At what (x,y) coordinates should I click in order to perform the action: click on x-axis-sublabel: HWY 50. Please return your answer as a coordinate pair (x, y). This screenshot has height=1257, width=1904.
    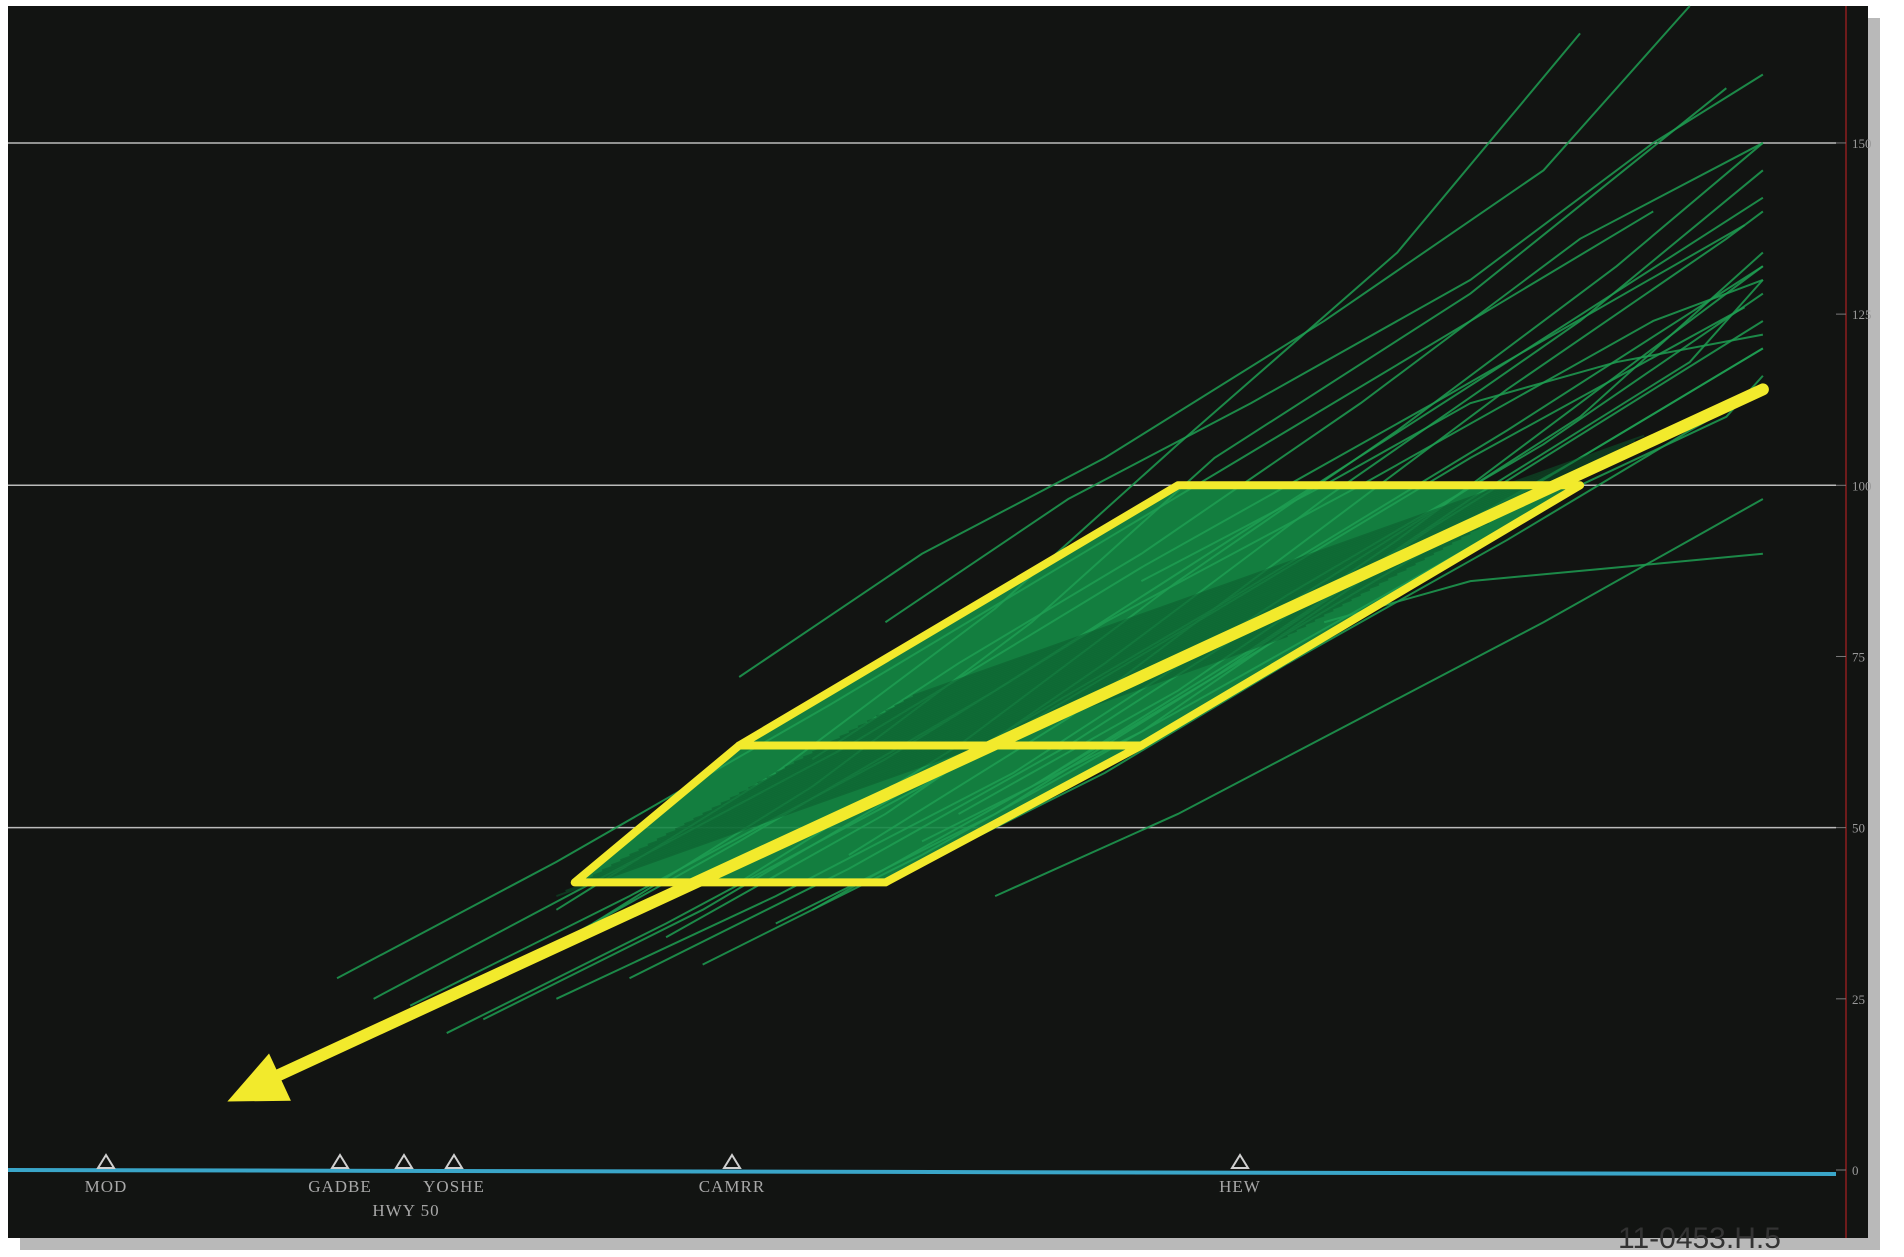
    Looking at the image, I should click on (405, 1210).